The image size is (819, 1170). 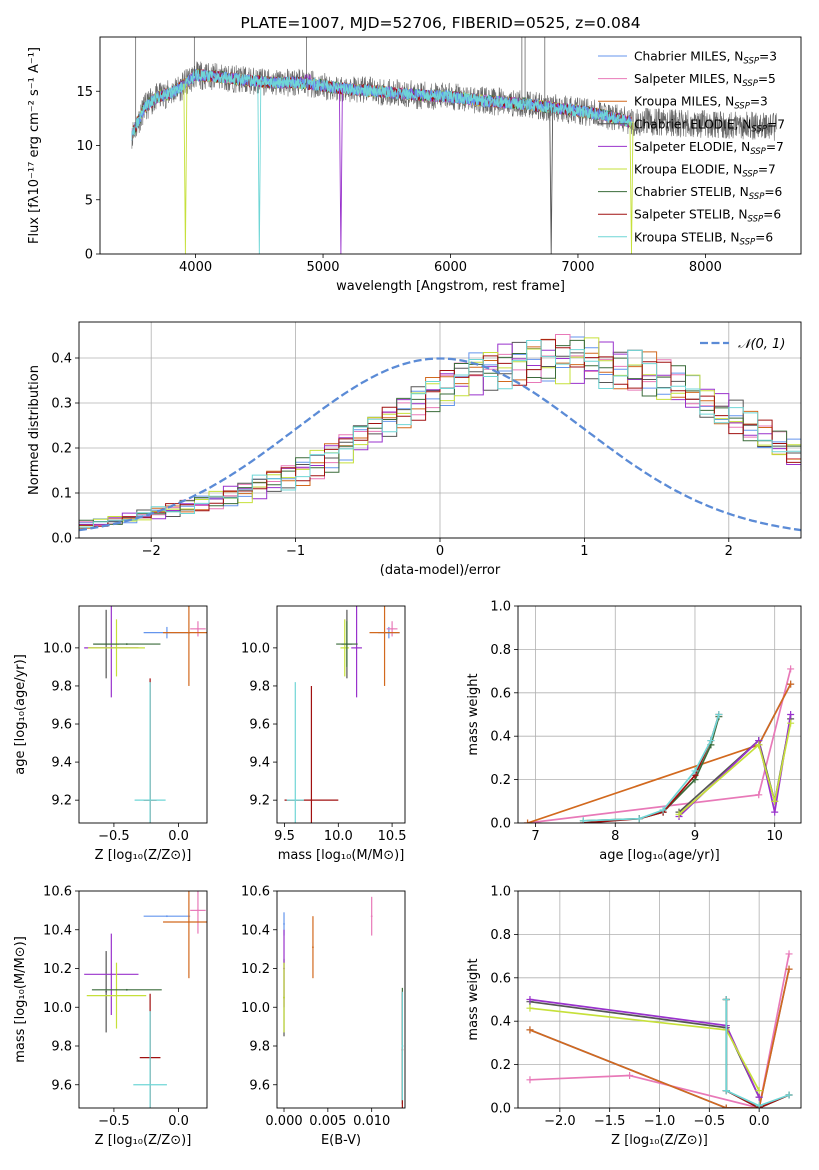 I want to click on legend-label-salpeter_miles: Salpeter MILES, NSSP=5, so click(x=705, y=80).